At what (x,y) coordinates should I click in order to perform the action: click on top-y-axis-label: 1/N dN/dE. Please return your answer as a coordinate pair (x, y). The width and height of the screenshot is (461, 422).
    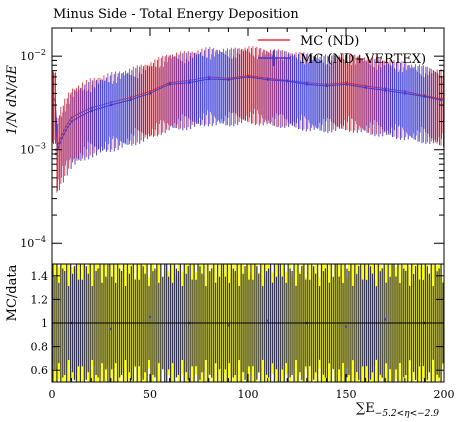
    Looking at the image, I should click on (12, 99).